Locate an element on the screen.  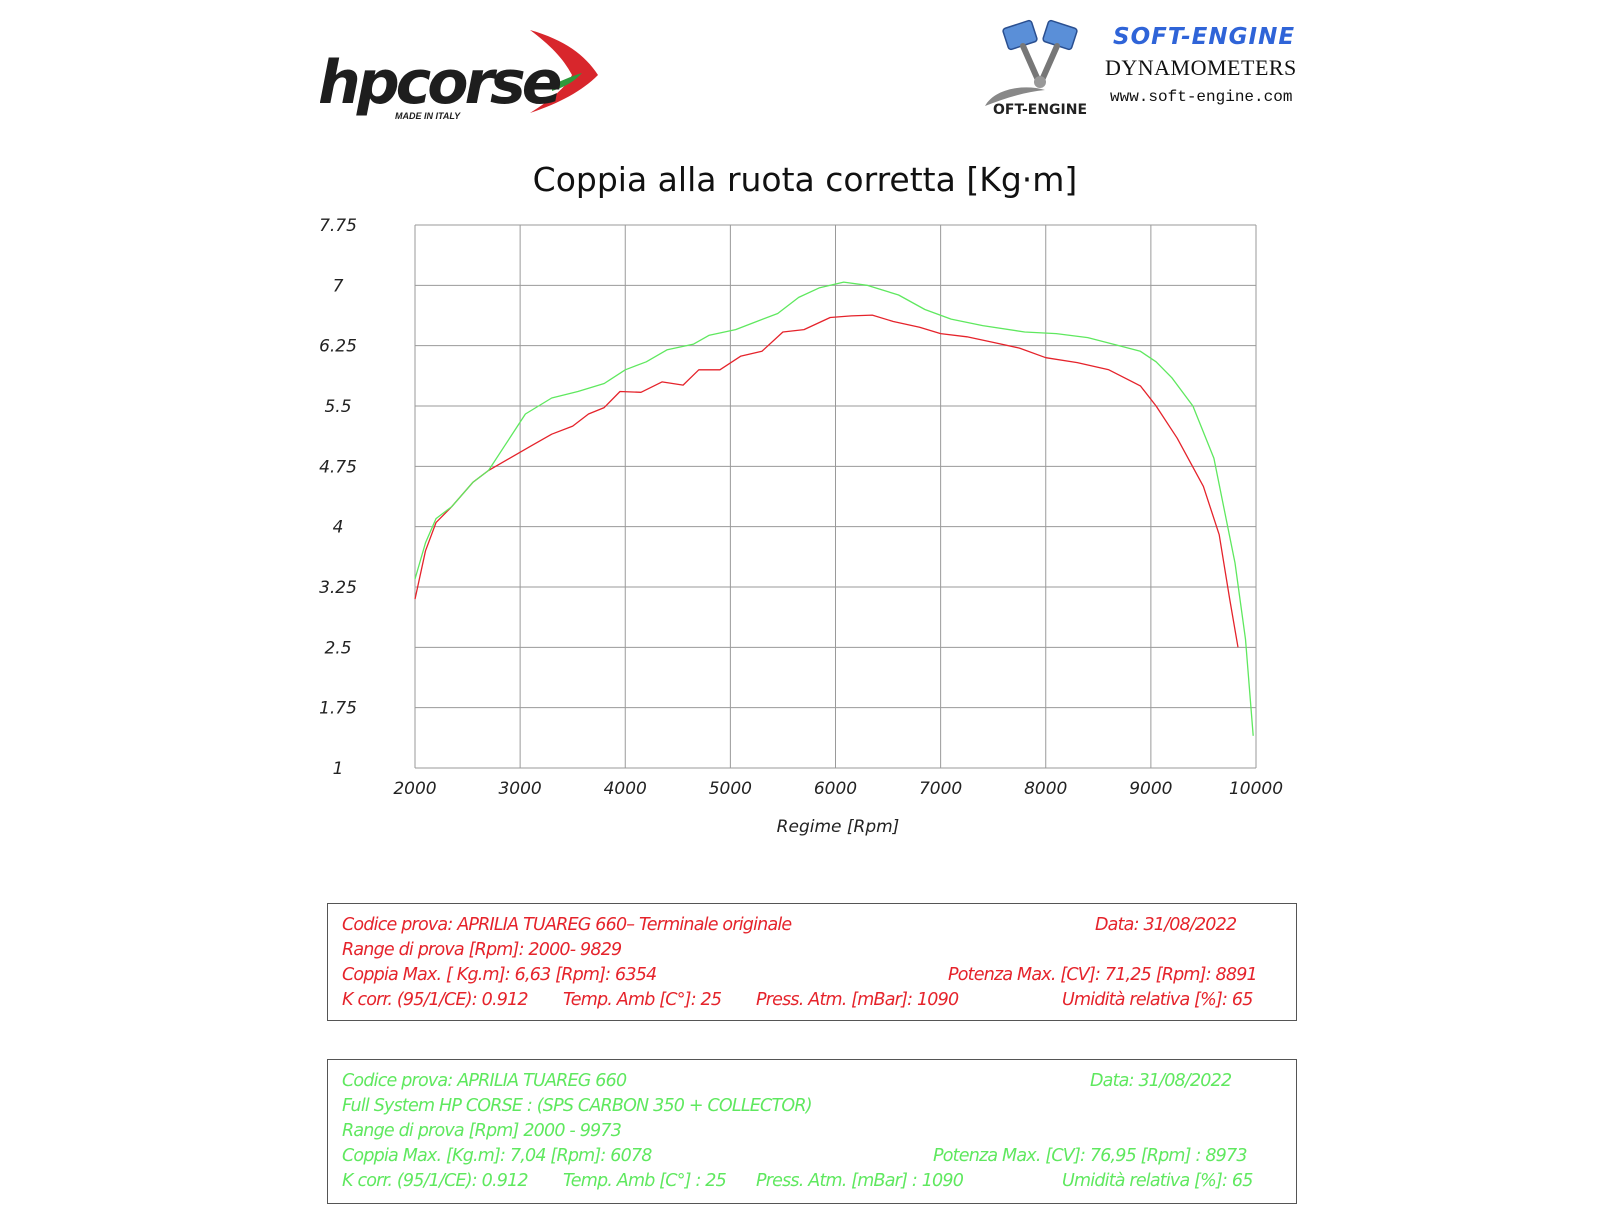
x-tick-label: 7000 is located at coordinates (940, 789).